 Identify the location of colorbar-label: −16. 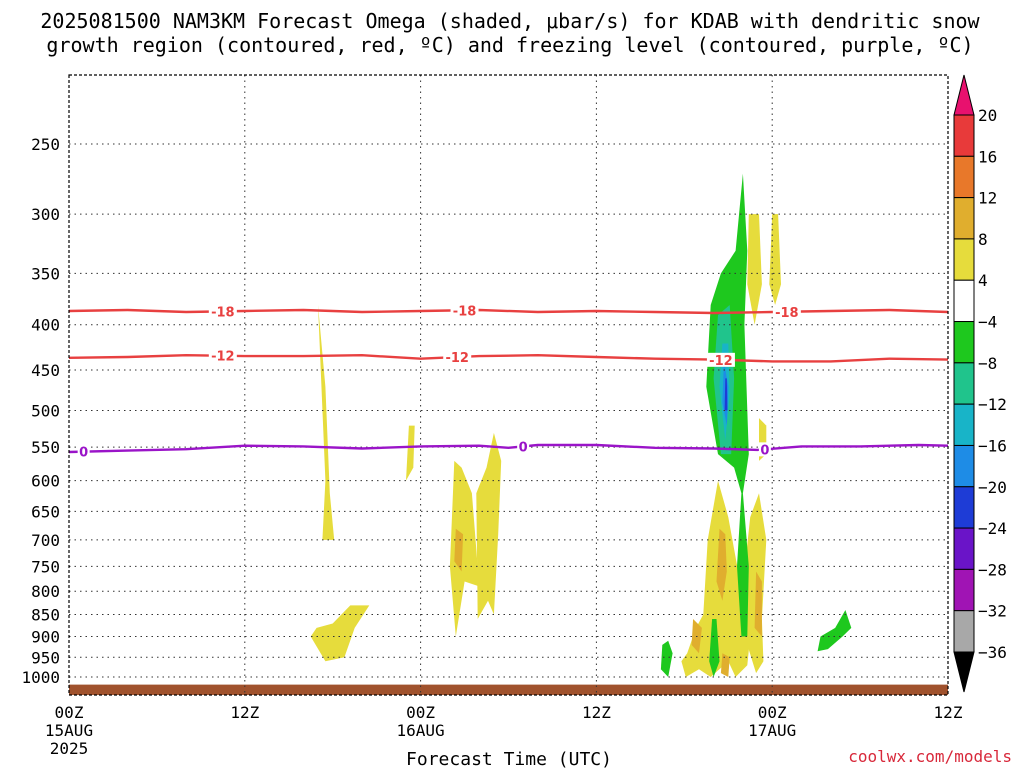
(992, 445).